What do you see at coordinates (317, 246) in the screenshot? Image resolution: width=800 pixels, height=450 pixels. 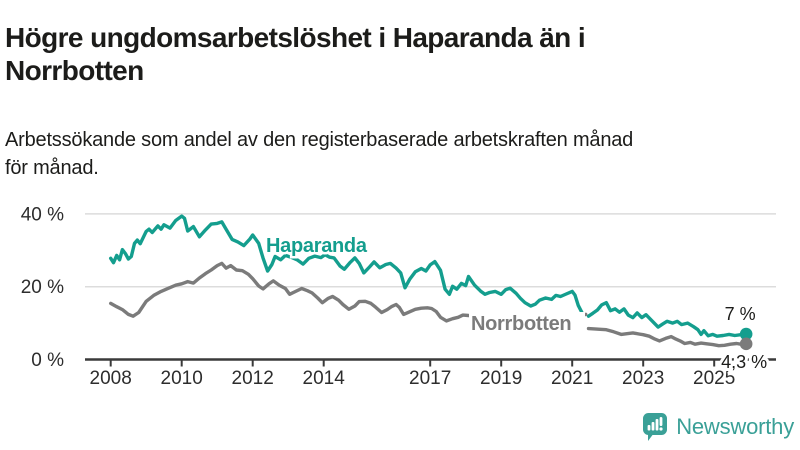 I see `haparanda-series-label: Haparanda` at bounding box center [317, 246].